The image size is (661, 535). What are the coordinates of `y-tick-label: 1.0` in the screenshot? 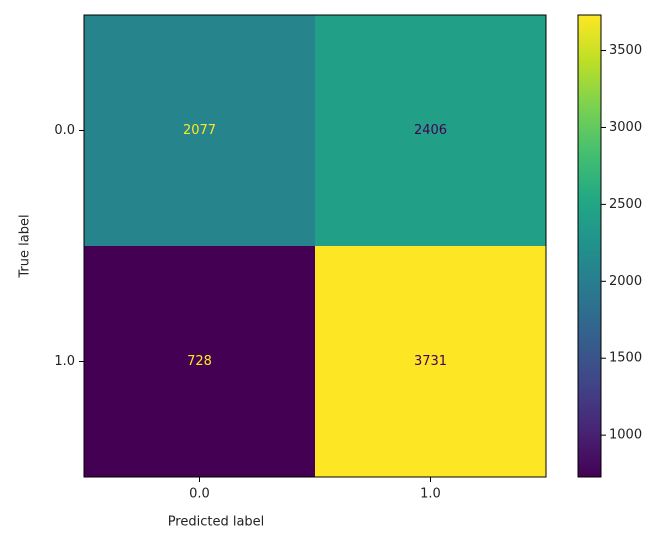 It's located at (64, 361).